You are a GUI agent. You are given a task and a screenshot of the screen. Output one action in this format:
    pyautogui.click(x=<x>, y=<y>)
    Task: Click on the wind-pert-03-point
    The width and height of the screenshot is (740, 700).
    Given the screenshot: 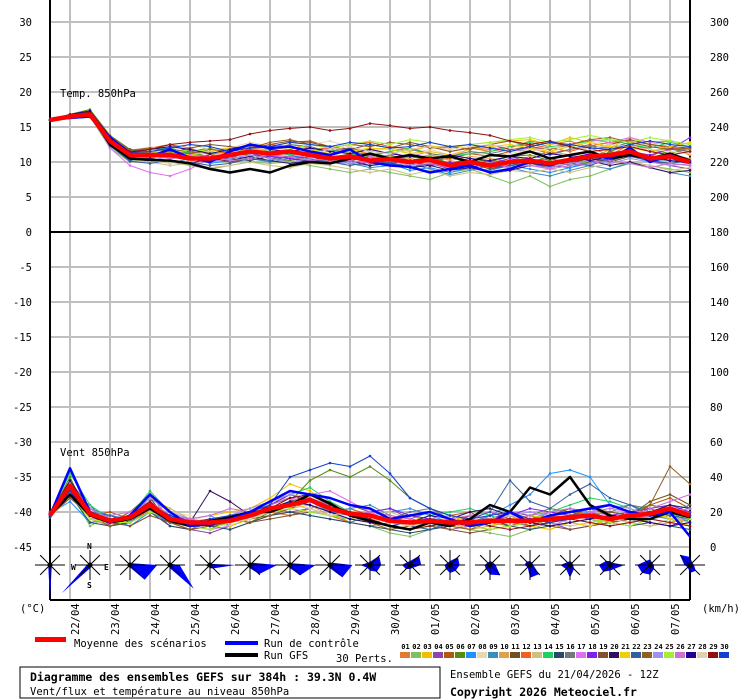 What is the action you would take?
    pyautogui.click(x=270, y=498)
    